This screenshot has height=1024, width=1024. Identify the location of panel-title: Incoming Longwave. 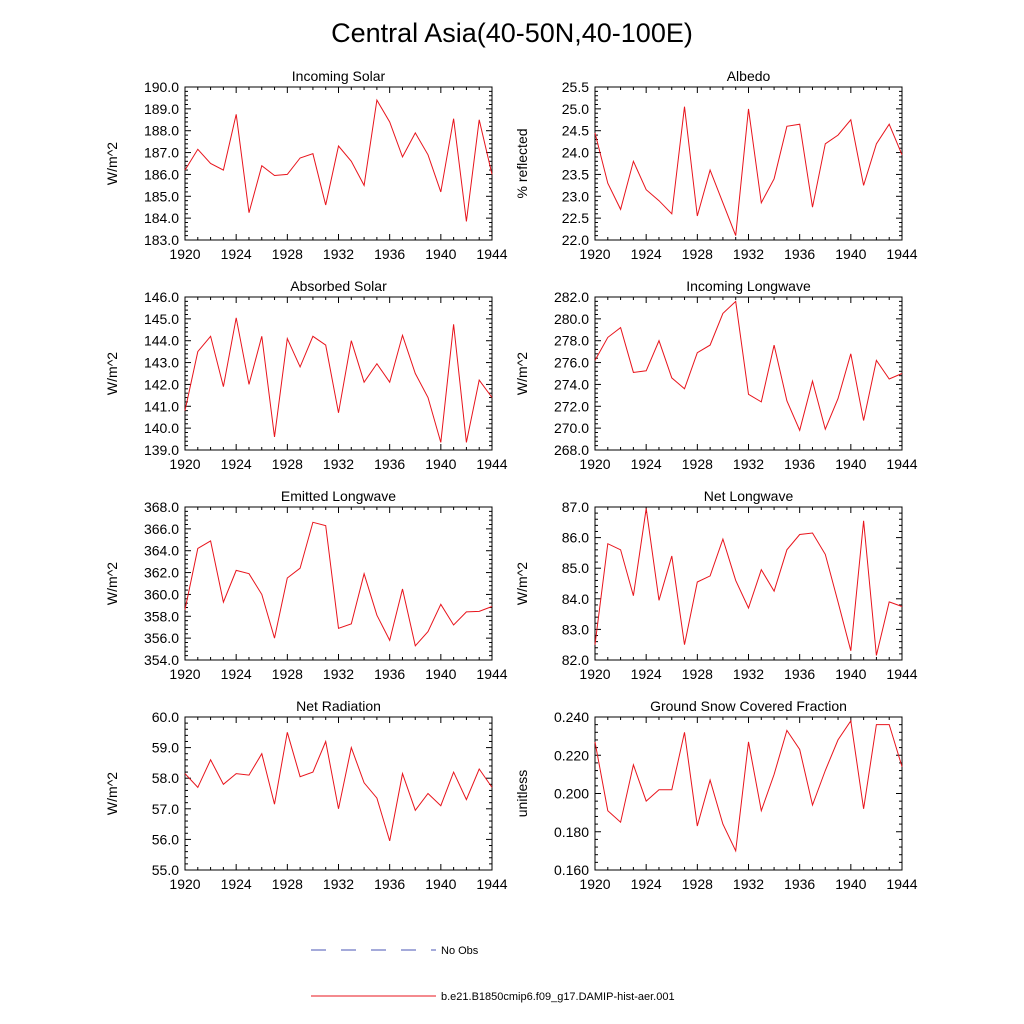
(748, 286).